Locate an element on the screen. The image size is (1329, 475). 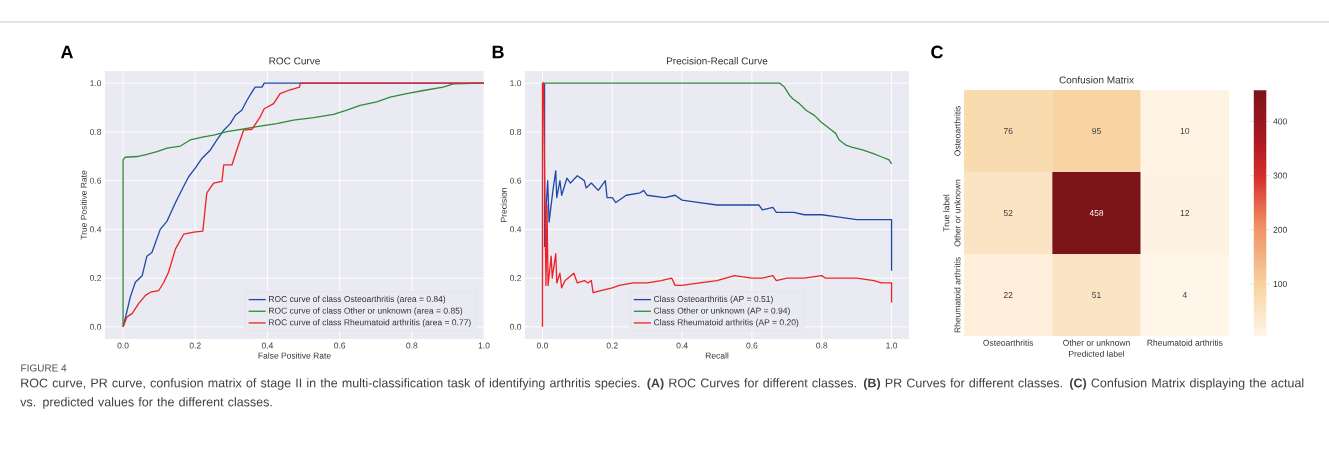
x-axis-title: Recall is located at coordinates (717, 355).